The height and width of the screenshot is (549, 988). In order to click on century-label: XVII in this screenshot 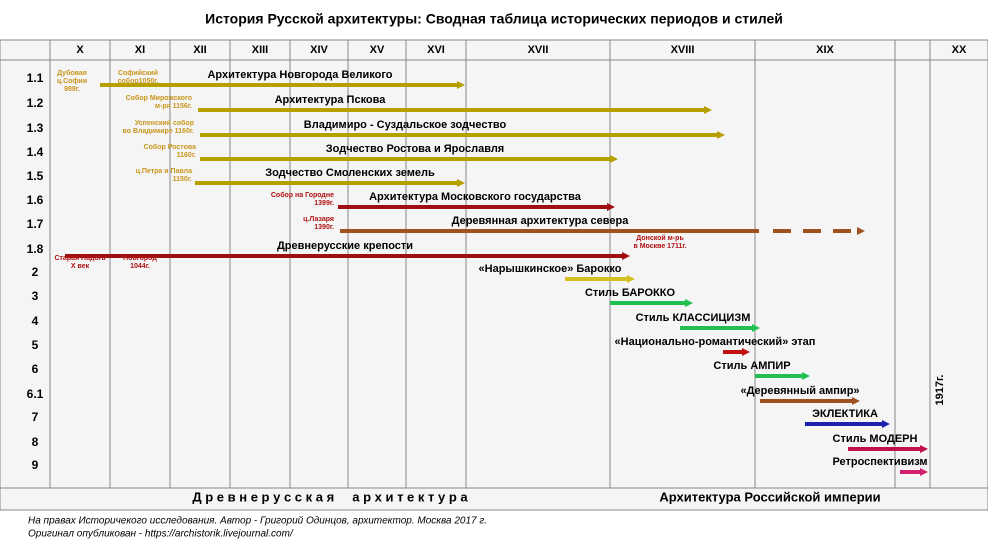, I will do `click(538, 50)`.